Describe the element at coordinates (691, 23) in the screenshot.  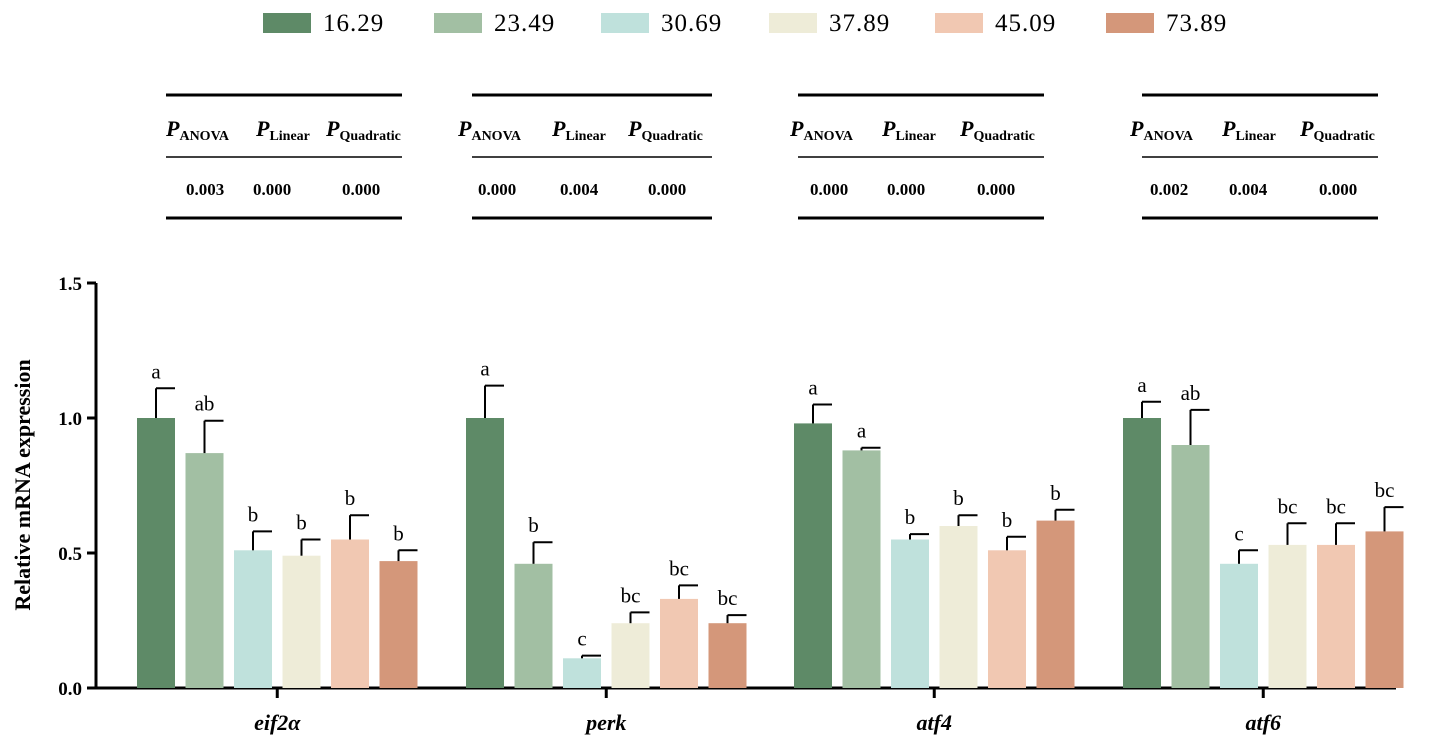
I see `legend-label: 30.69` at that location.